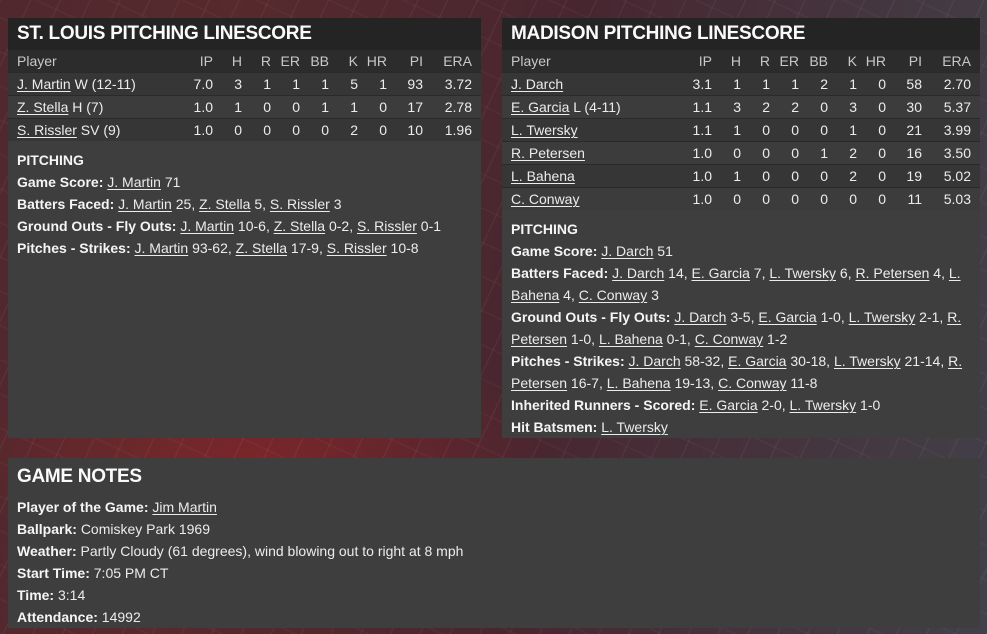  I want to click on panel-title: MADISON PITCHING LINESCORE, so click(741, 34).